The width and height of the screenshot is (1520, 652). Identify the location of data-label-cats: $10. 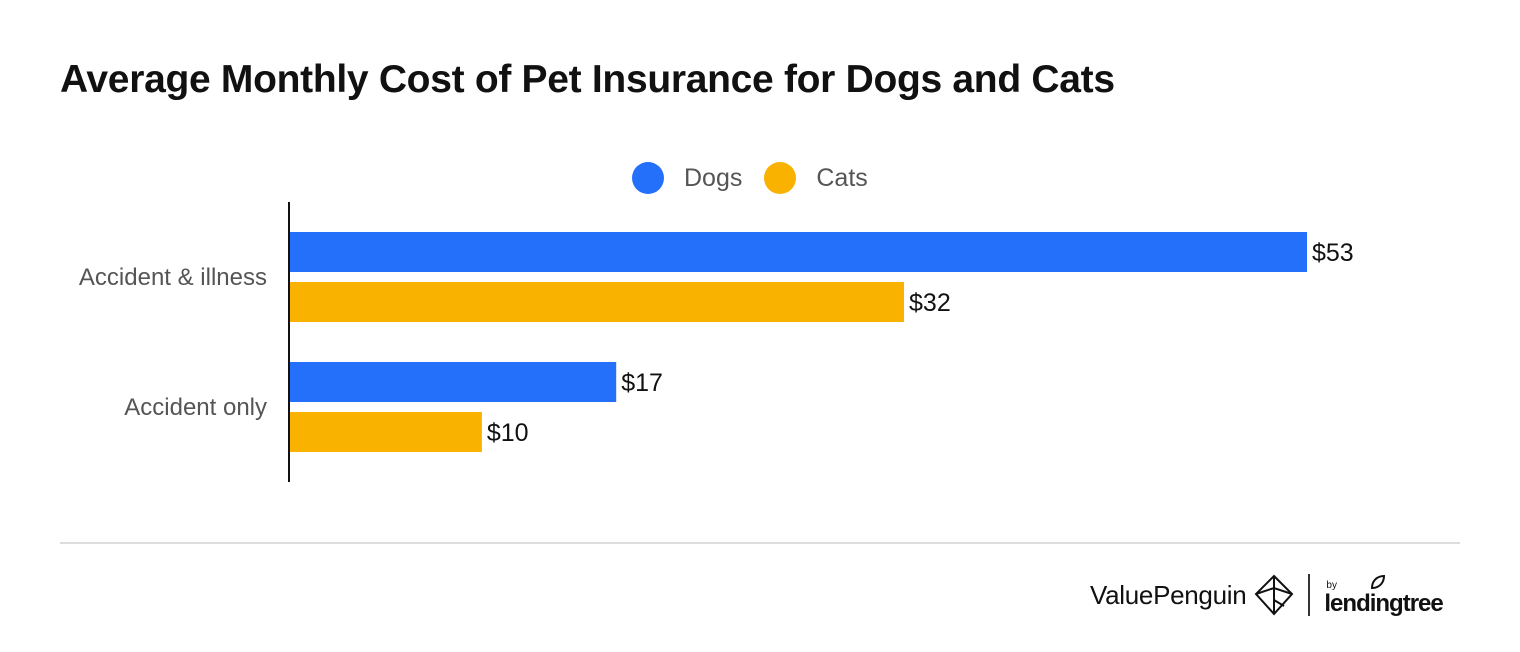
(508, 433).